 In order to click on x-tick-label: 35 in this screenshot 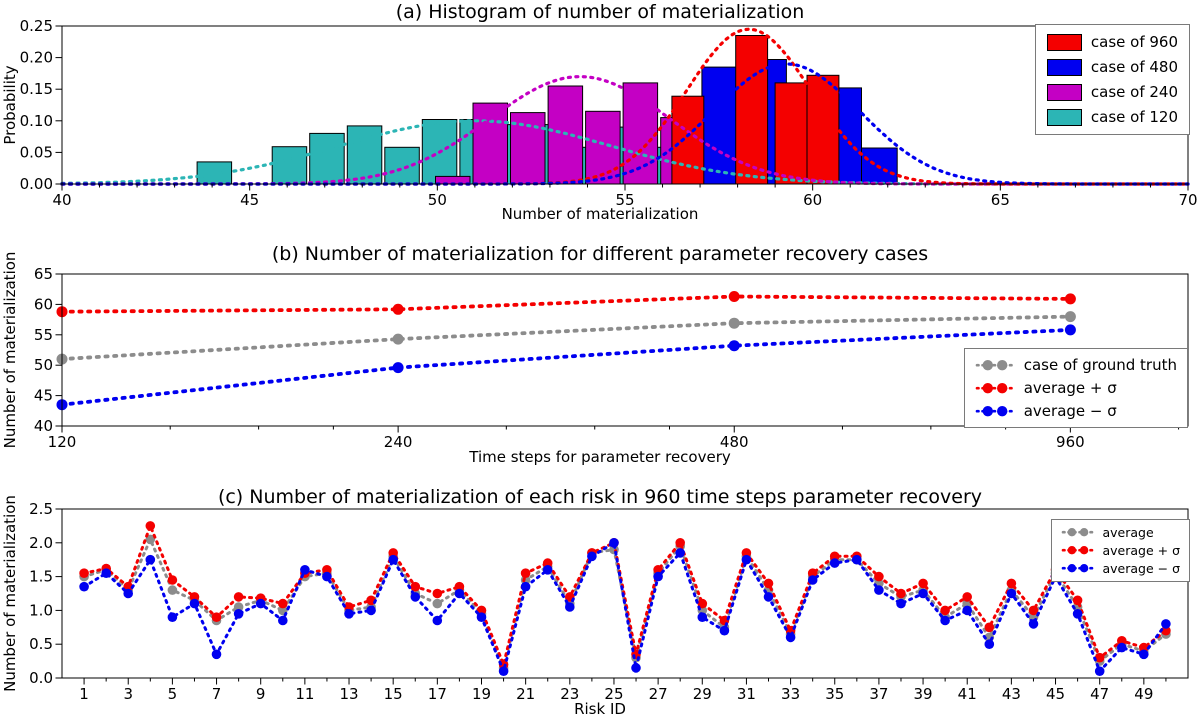, I will do `click(834, 694)`.